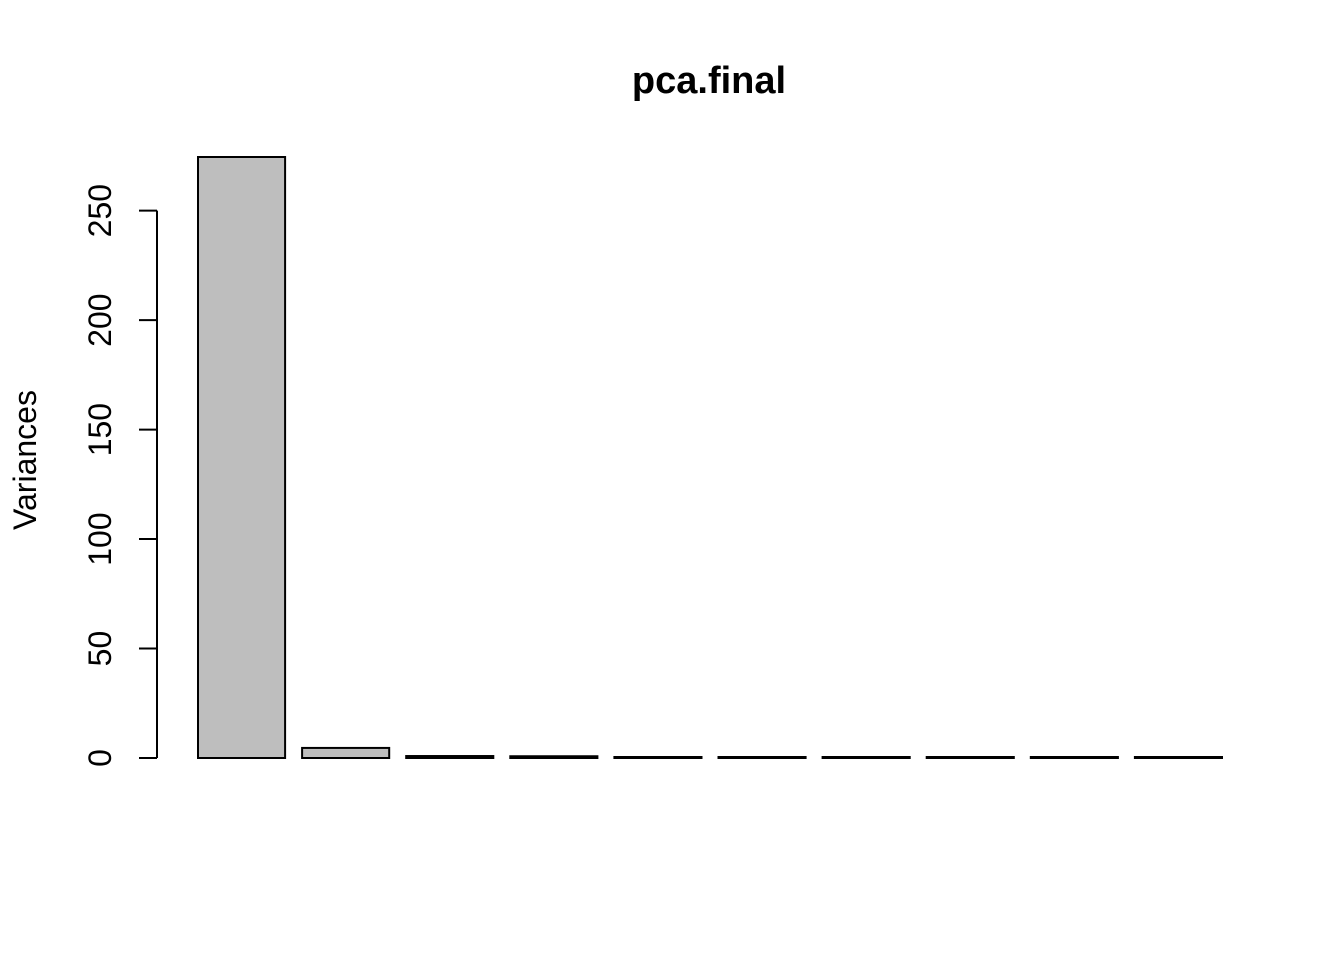 The width and height of the screenshot is (1344, 960). Describe the element at coordinates (100, 758) in the screenshot. I see `y-tick-label: 0` at that location.